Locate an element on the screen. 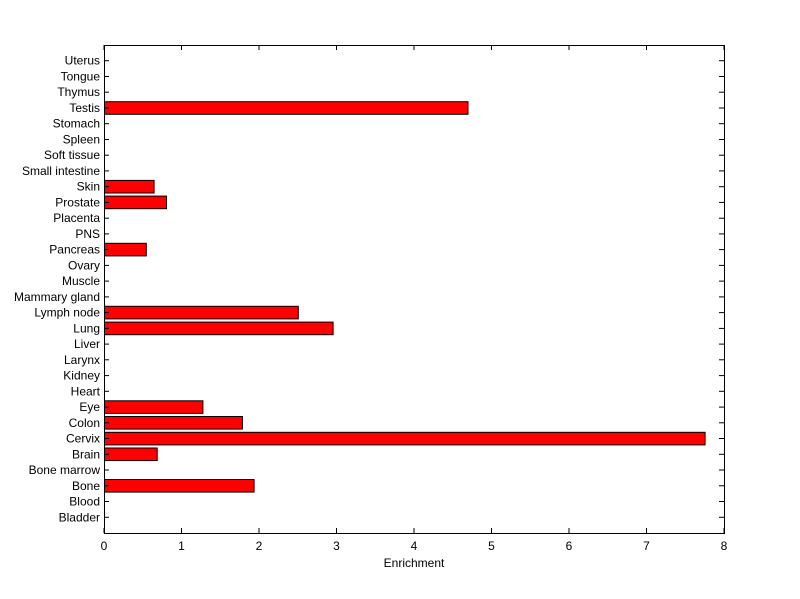 The width and height of the screenshot is (800, 599). bar-skin is located at coordinates (129, 186).